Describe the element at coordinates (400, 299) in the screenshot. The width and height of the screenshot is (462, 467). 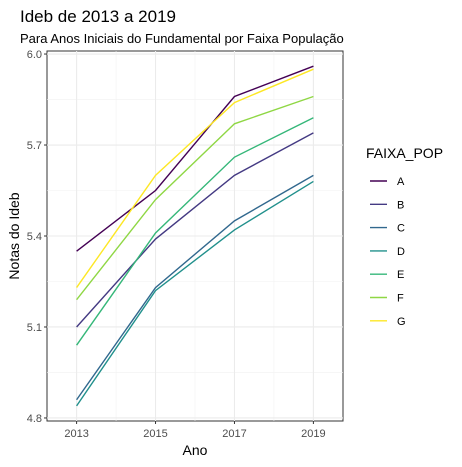
I see `legend-label-F: F` at that location.